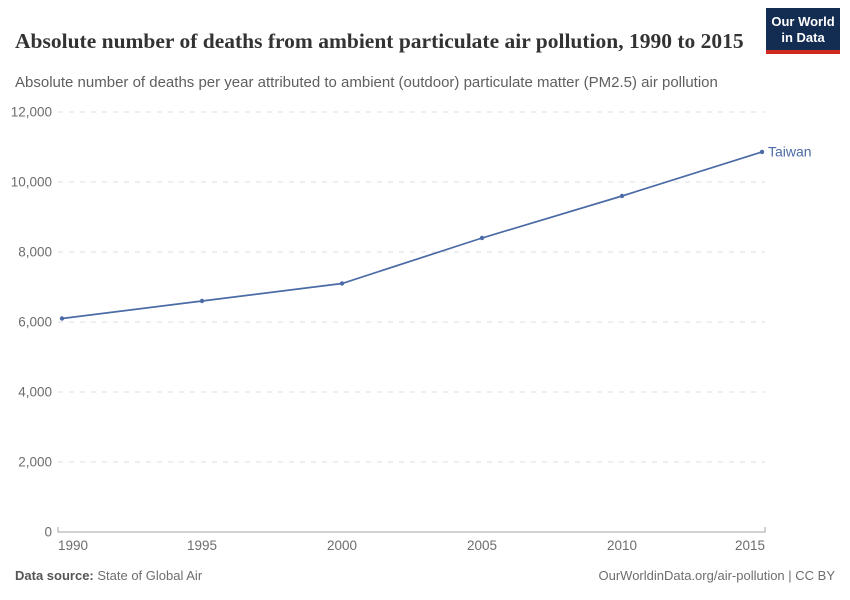 The width and height of the screenshot is (850, 600). Describe the element at coordinates (762, 152) in the screenshot. I see `data-point-2015` at that location.